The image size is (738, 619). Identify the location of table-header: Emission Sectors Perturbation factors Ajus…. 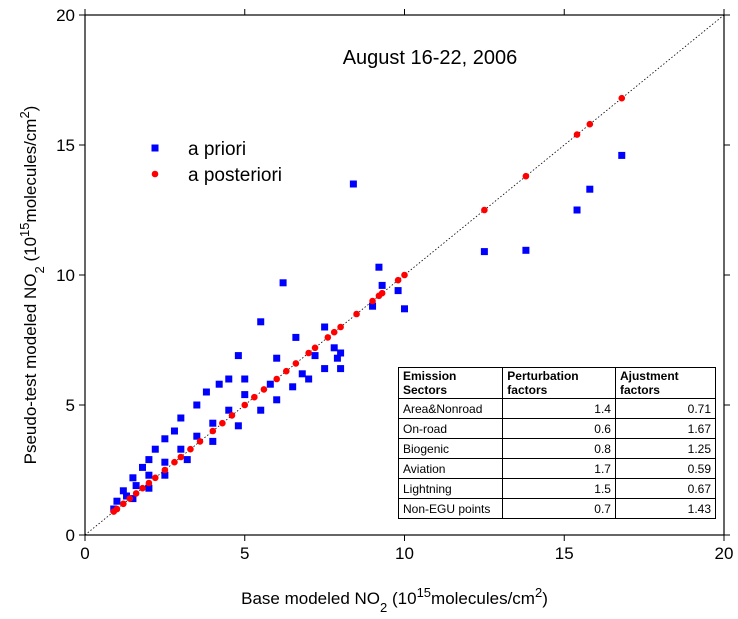
(557, 383).